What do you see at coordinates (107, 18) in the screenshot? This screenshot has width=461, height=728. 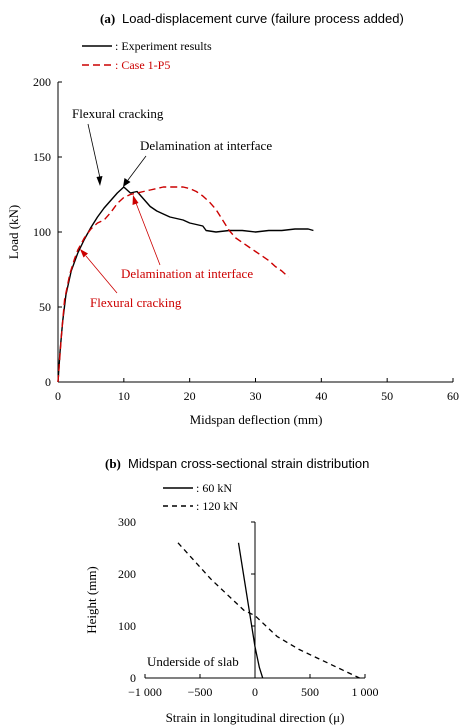 I see `panel-a-label: (a)` at bounding box center [107, 18].